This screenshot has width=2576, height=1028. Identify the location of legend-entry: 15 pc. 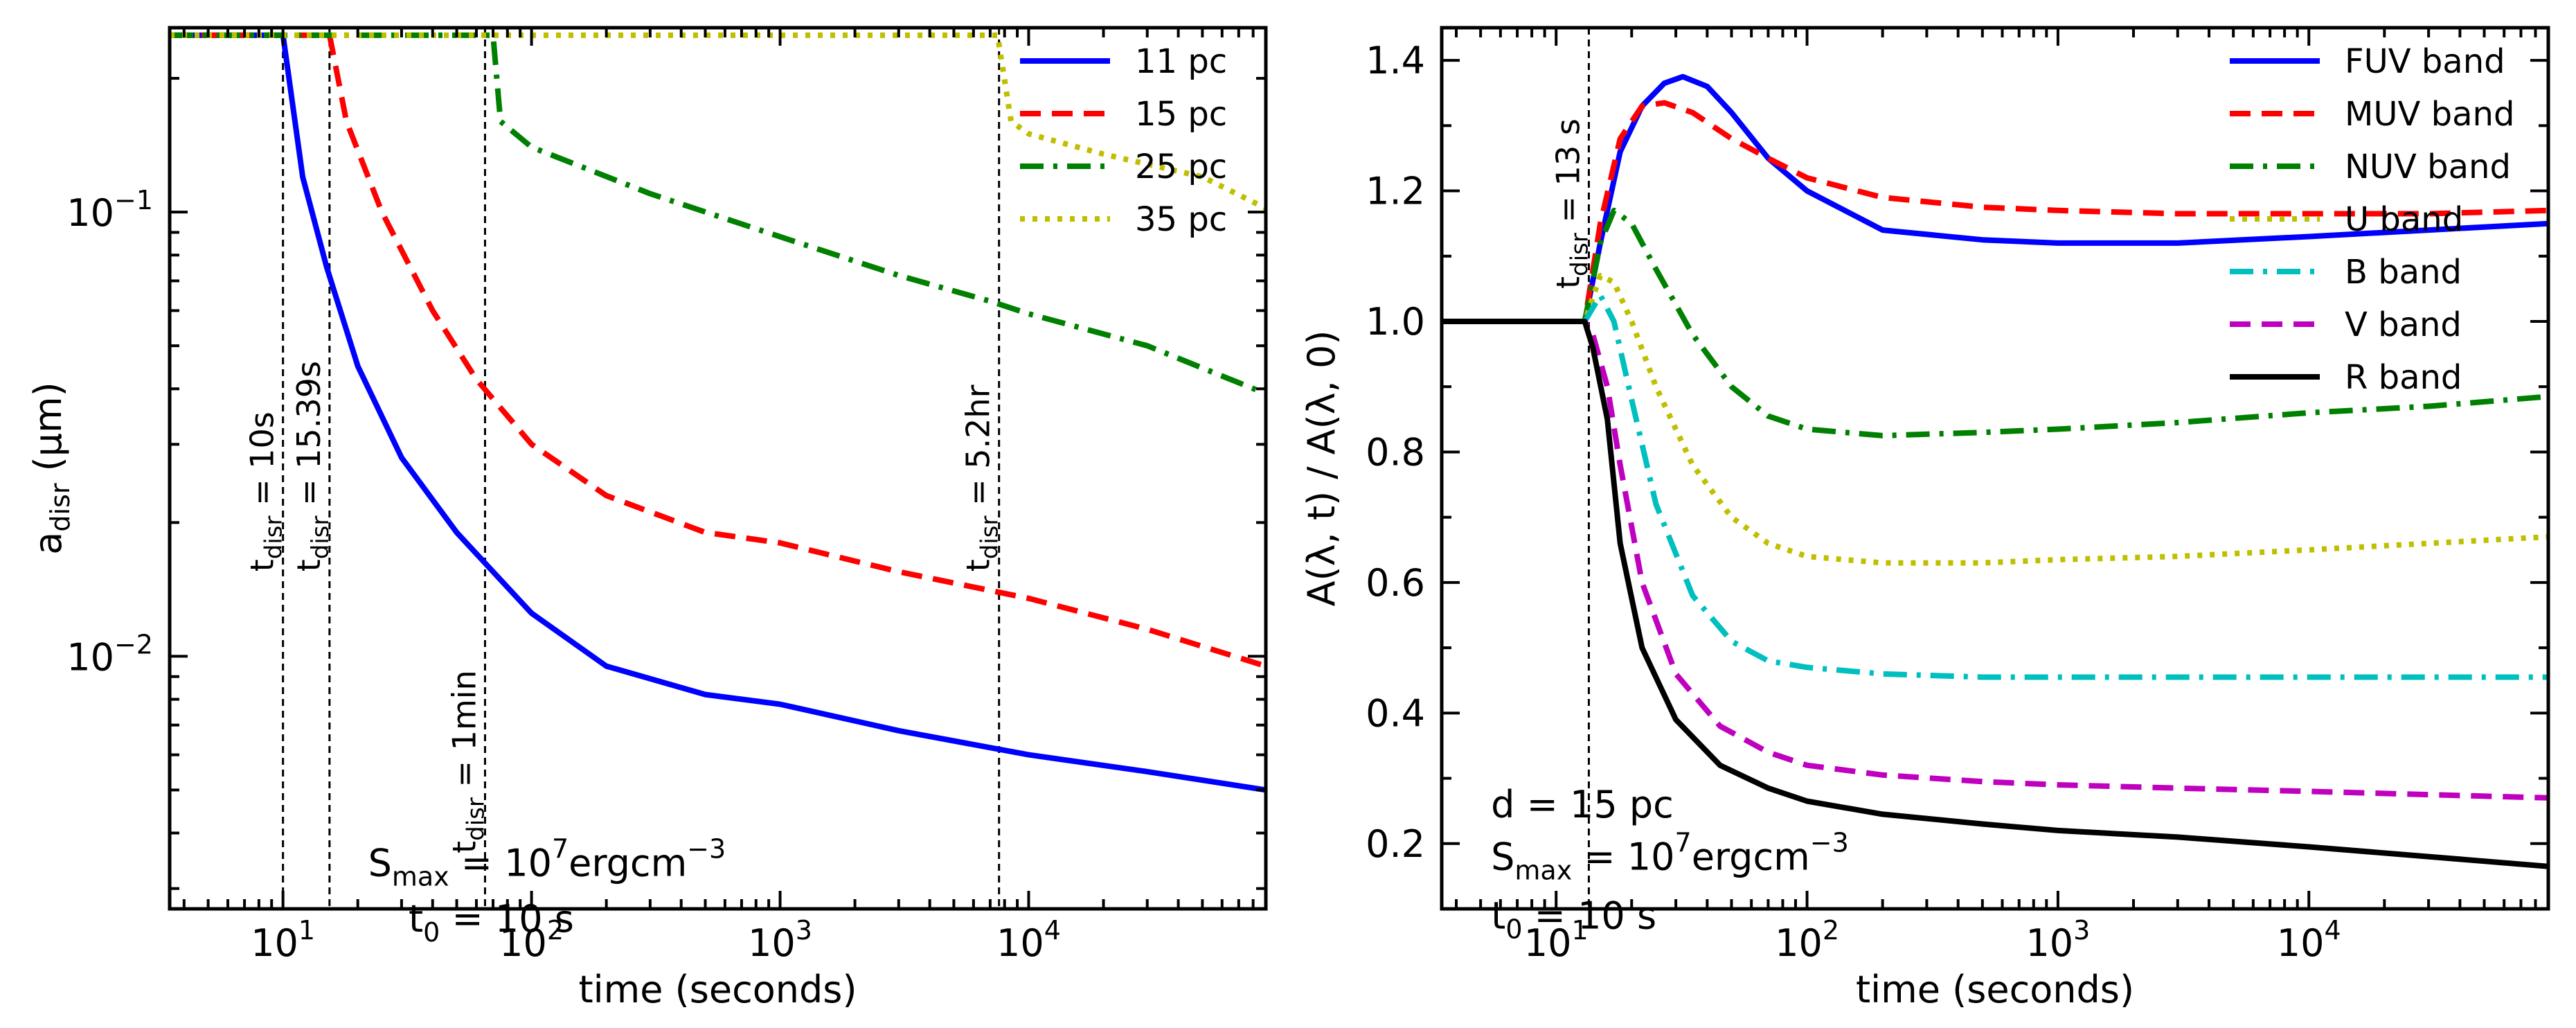
(1181, 114).